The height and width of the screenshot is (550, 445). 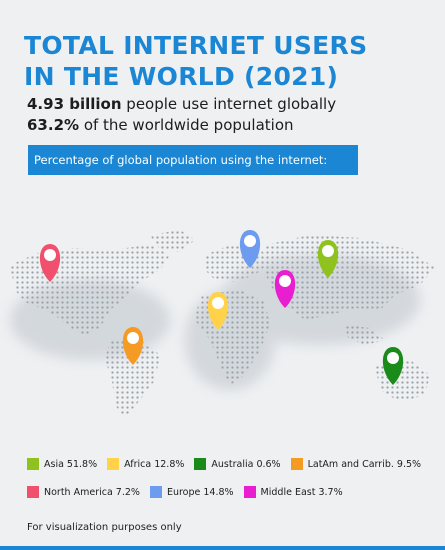 What do you see at coordinates (53, 125) in the screenshot?
I see `stat-population-value: 63.2%` at bounding box center [53, 125].